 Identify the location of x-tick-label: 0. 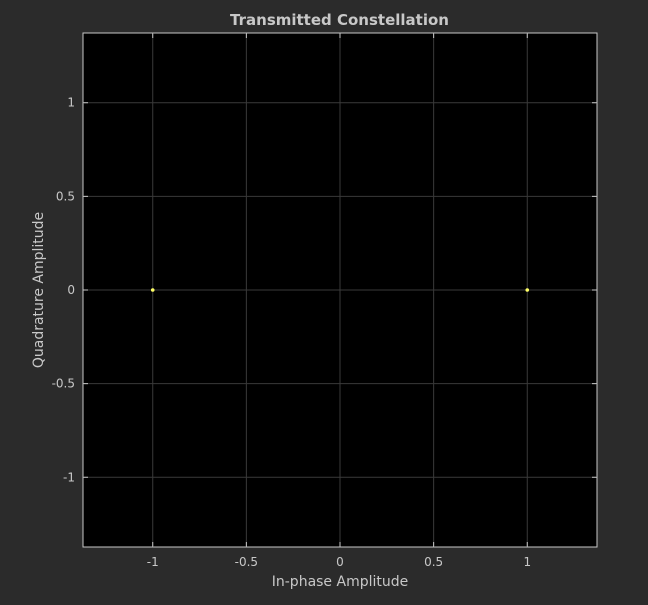
(340, 562).